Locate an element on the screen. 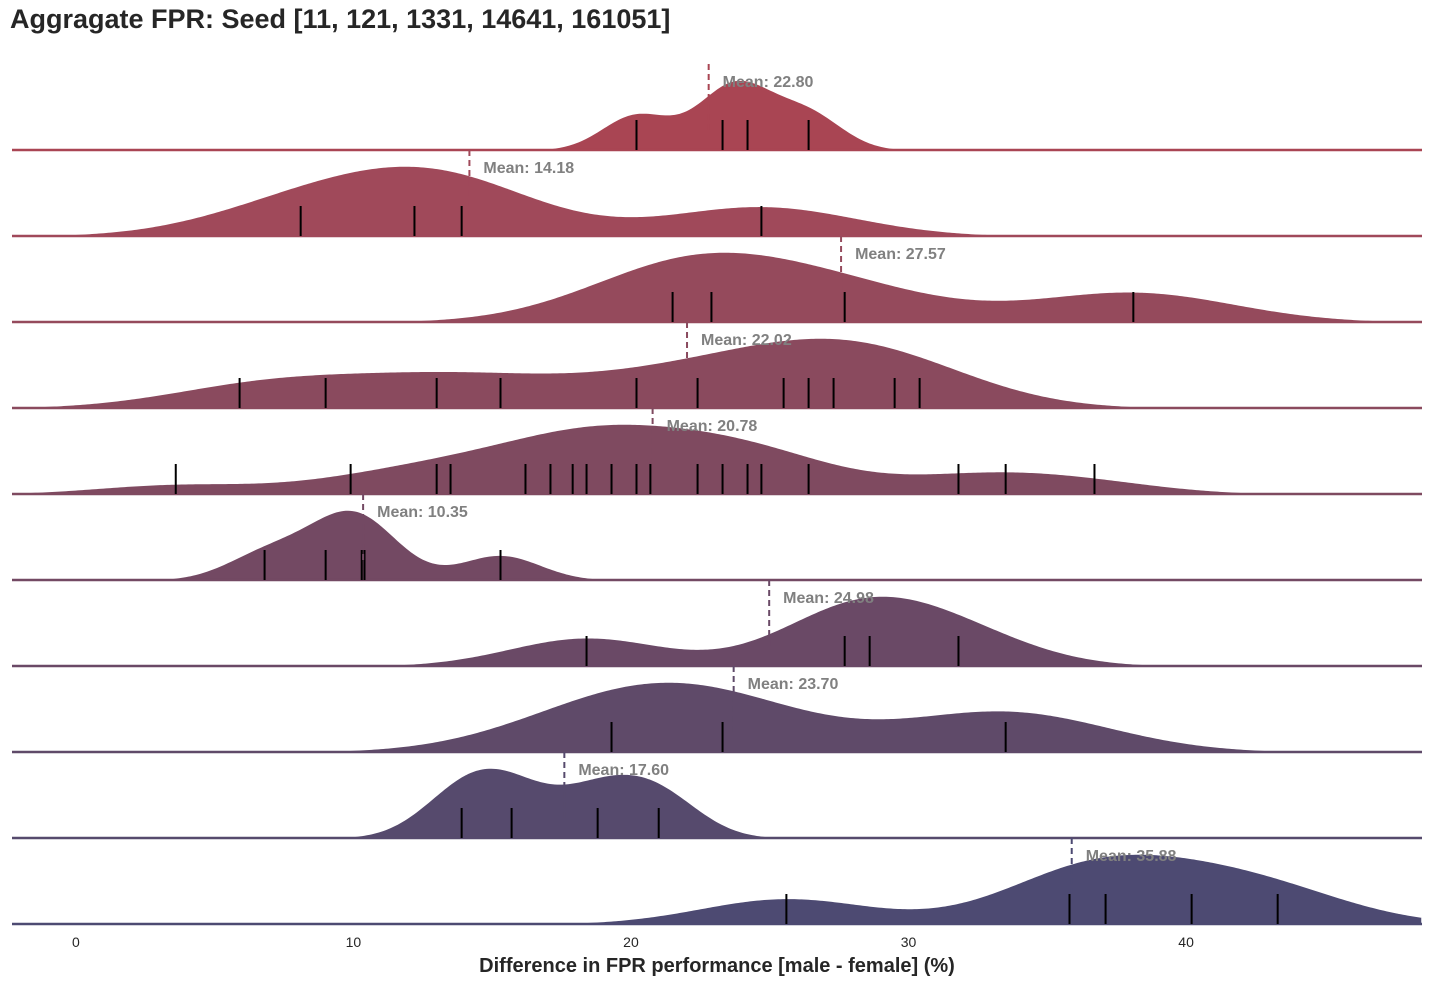 The image size is (1432, 986). mean-label: Mean: 35.88 is located at coordinates (1131, 856).